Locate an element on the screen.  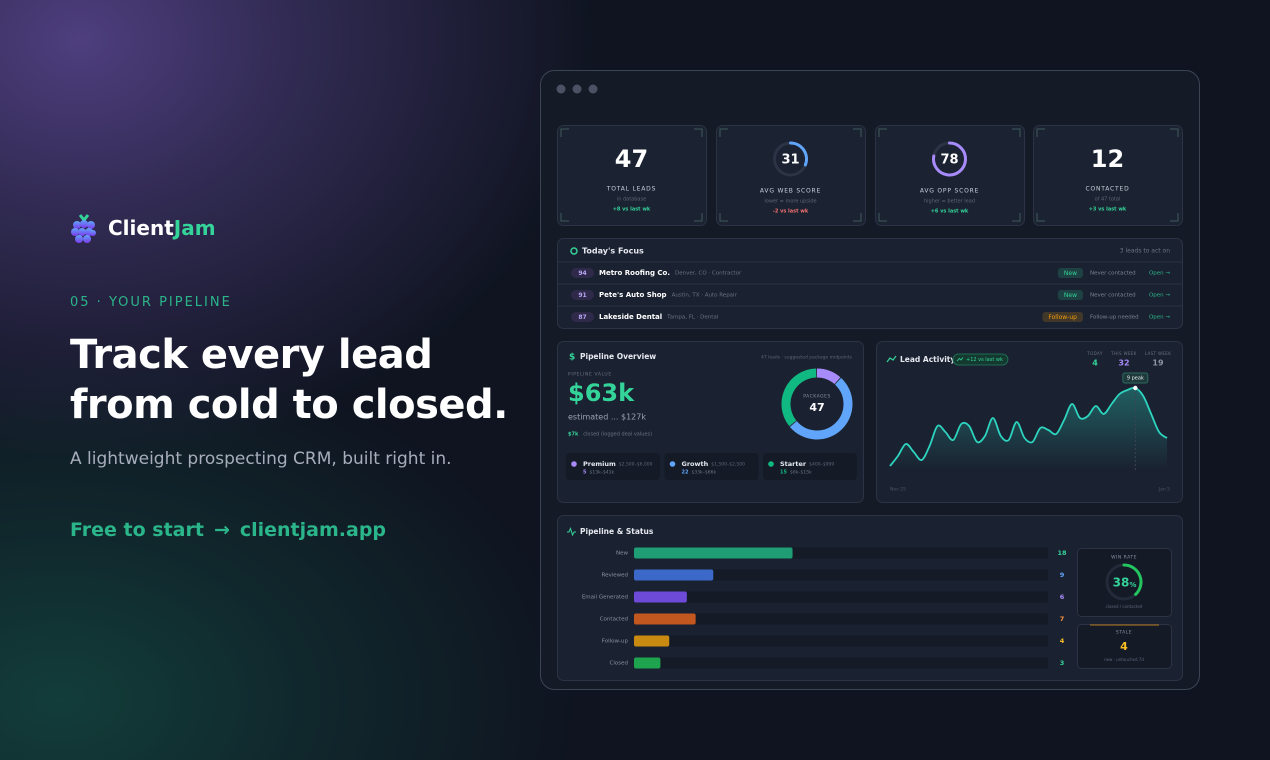
closed-value: $7k is located at coordinates (573, 435).